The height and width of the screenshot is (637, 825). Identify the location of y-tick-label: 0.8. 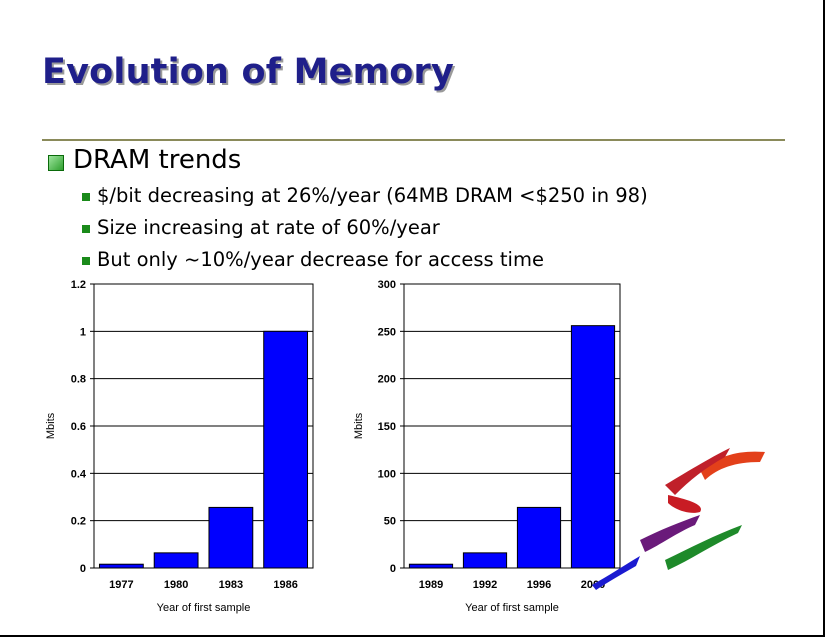
(78, 380).